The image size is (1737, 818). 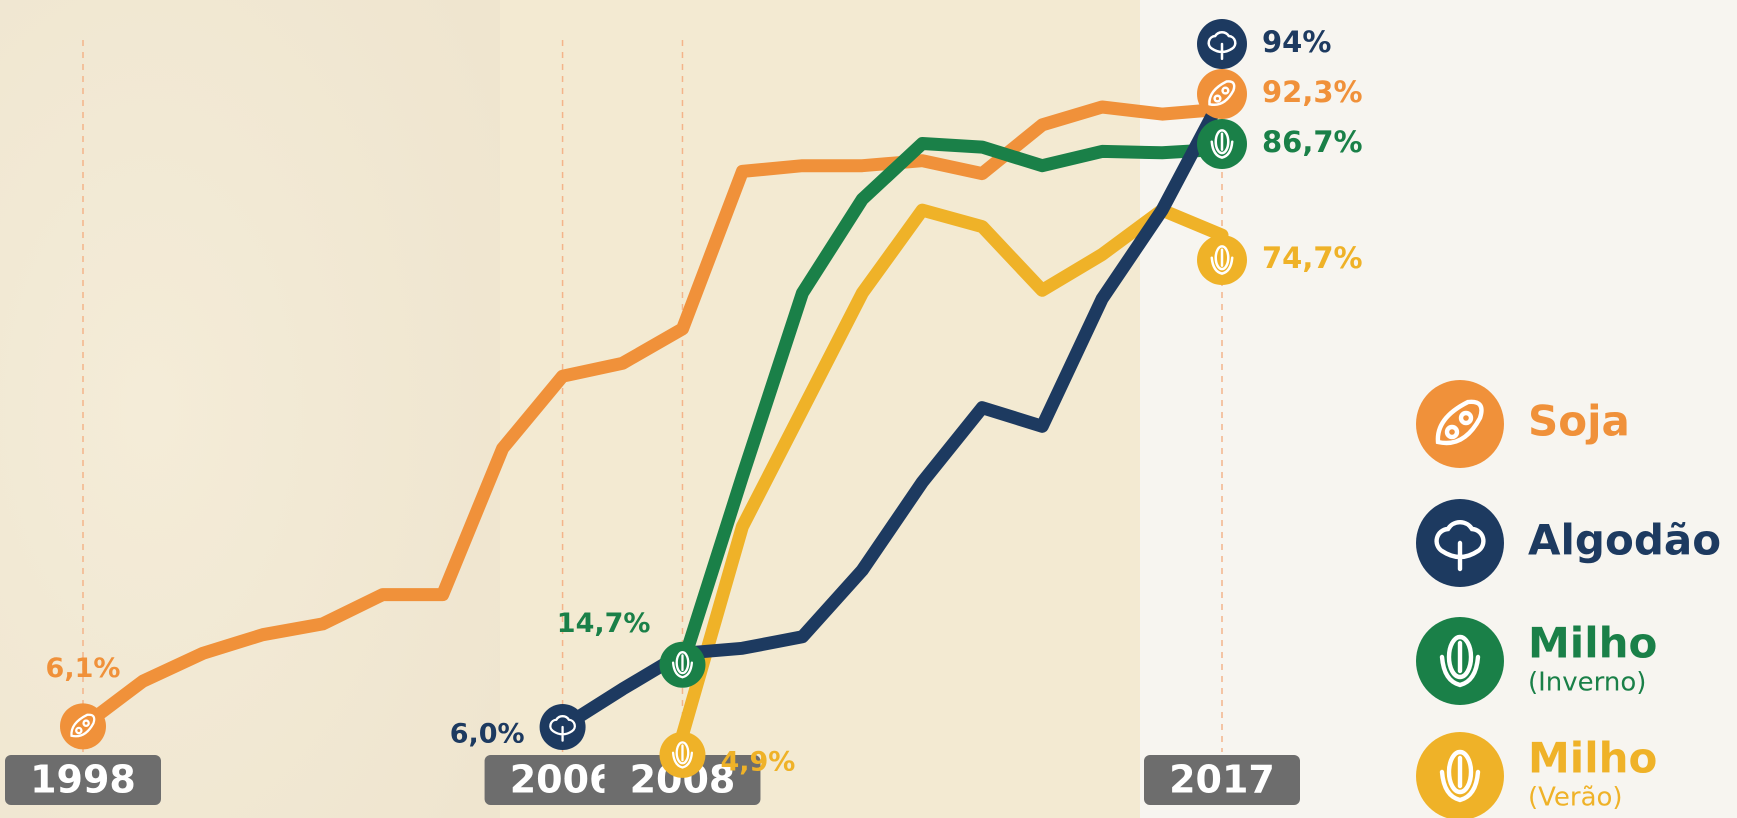 I want to click on x-tick-label: 2017, so click(x=1222, y=780).